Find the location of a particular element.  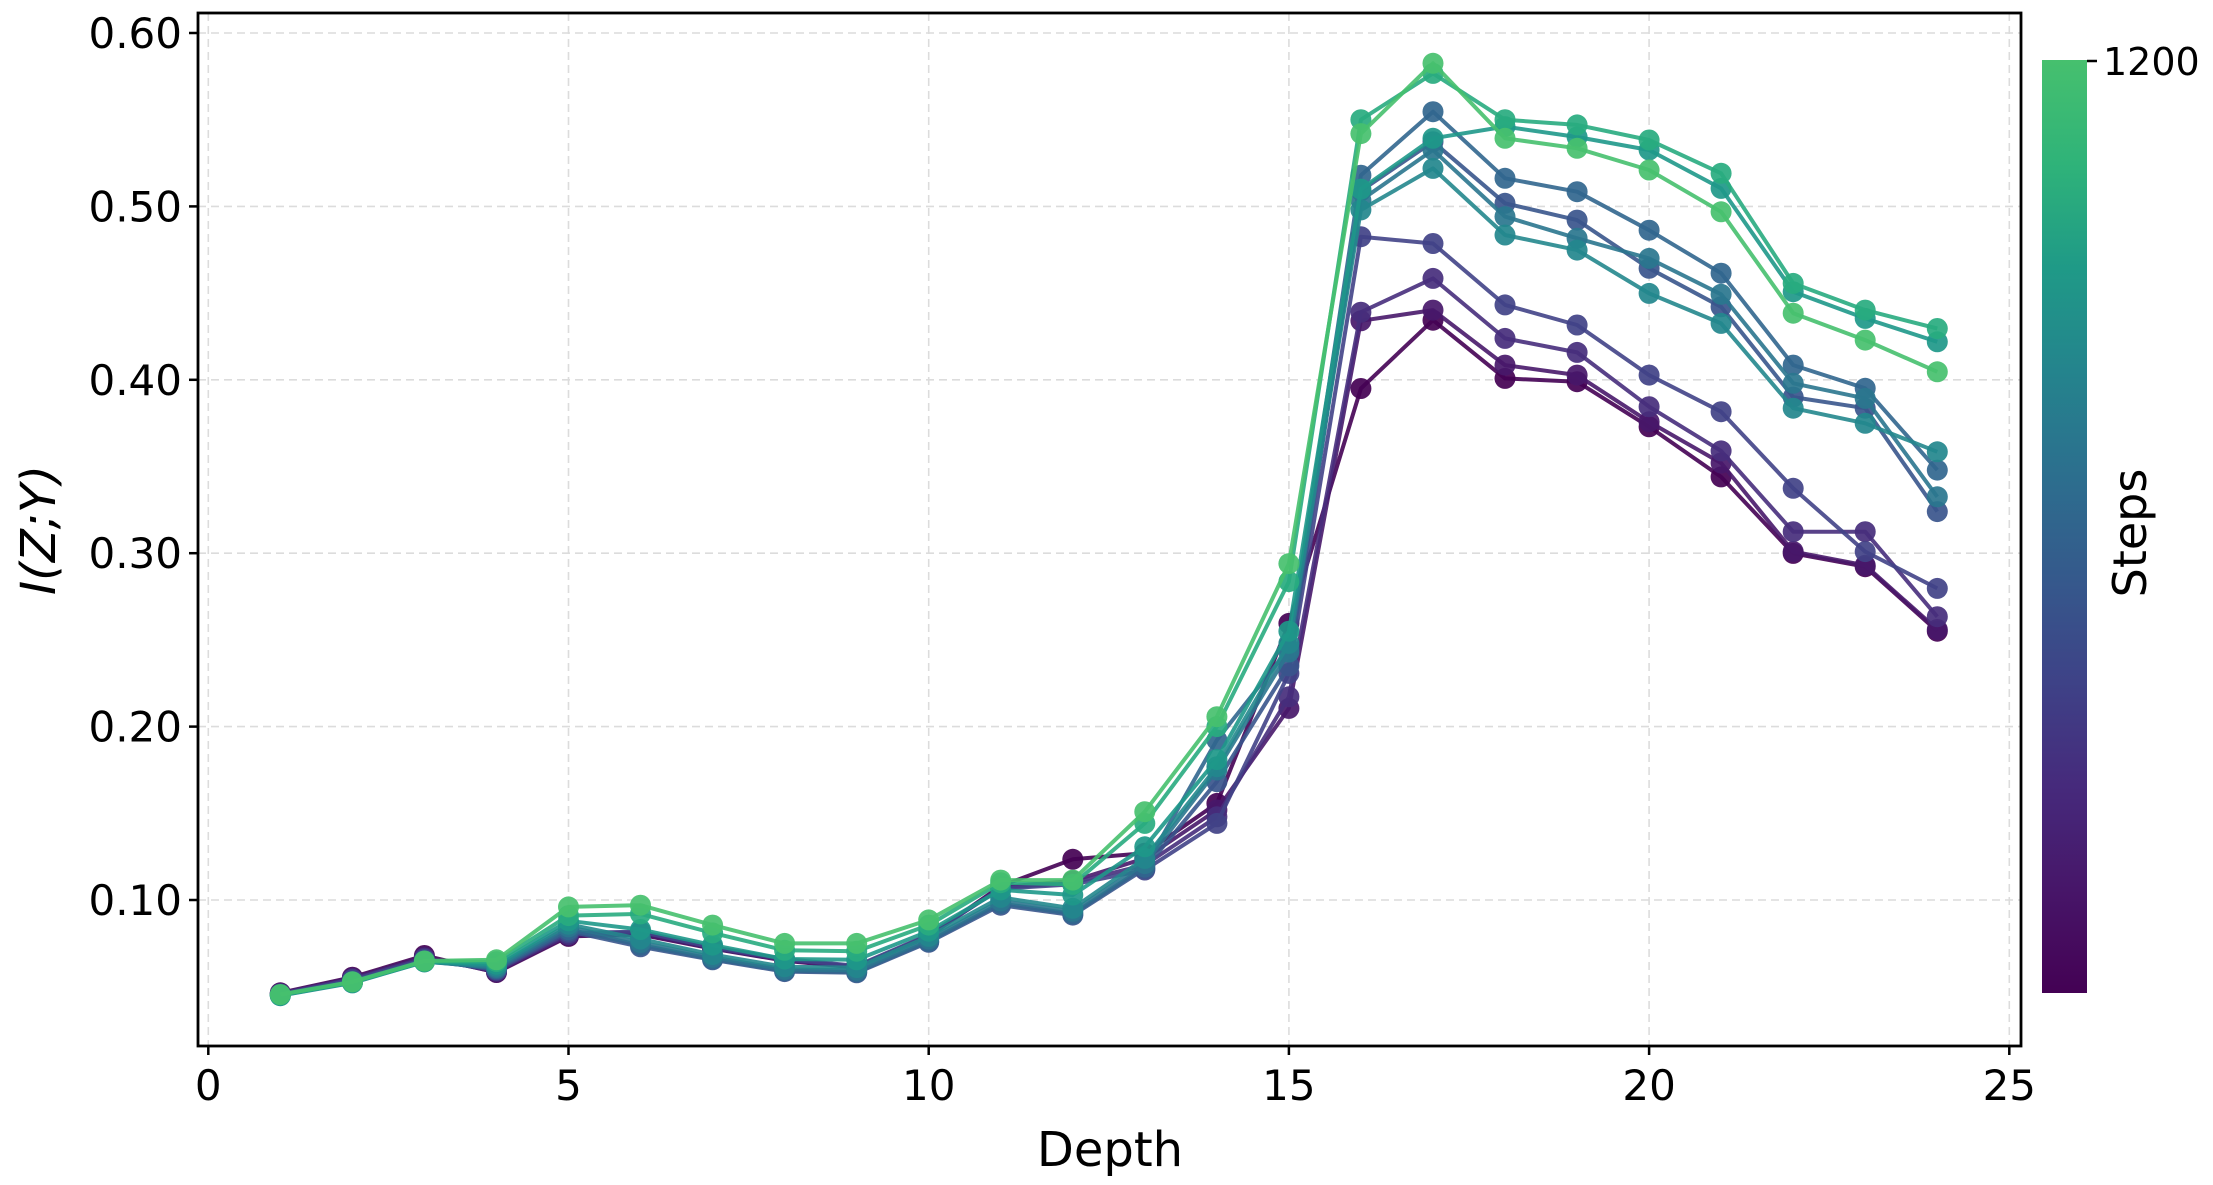

y-axis-label: I(Z;Y) is located at coordinates (39, 530).